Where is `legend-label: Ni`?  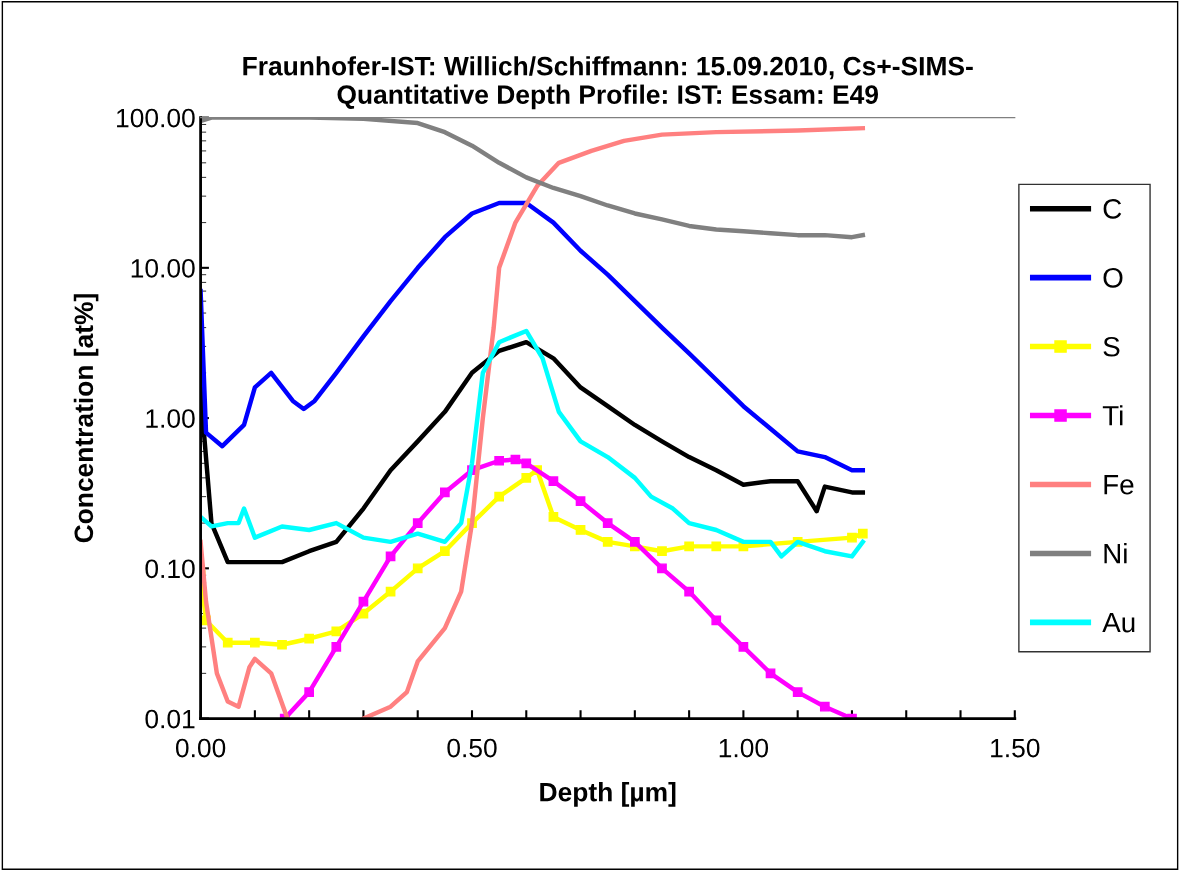
legend-label: Ni is located at coordinates (1115, 553).